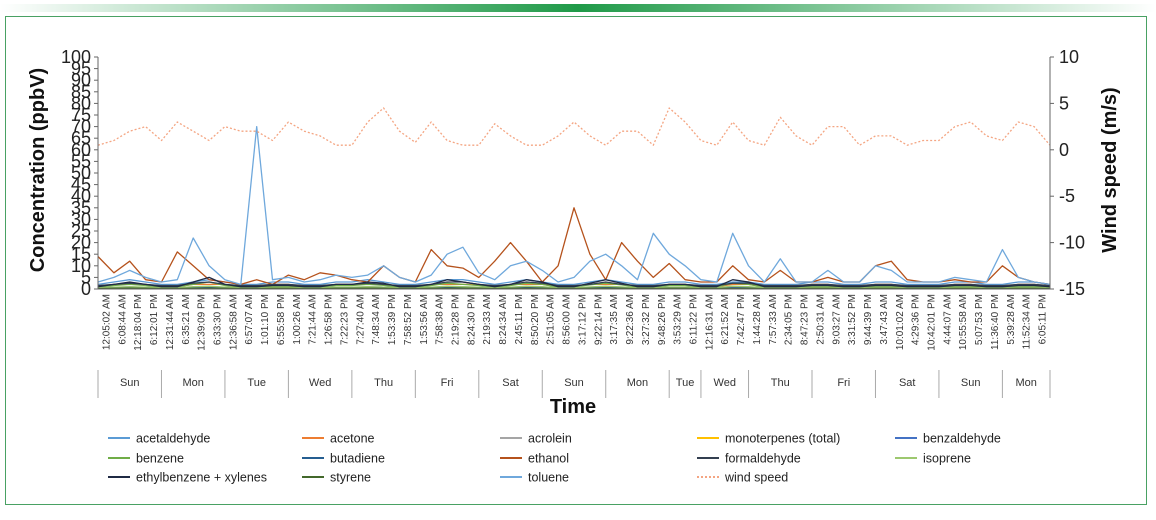 The image size is (1156, 520). What do you see at coordinates (329, 319) in the screenshot?
I see `x-tick-label: 1:26:58 PM` at bounding box center [329, 319].